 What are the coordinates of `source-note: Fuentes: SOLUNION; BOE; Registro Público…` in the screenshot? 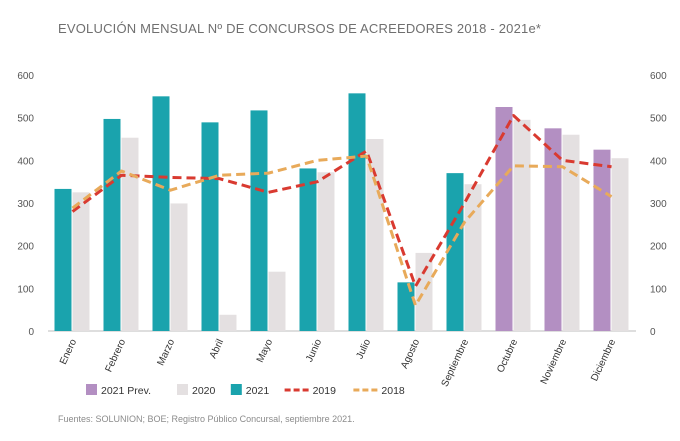 It's located at (206, 419).